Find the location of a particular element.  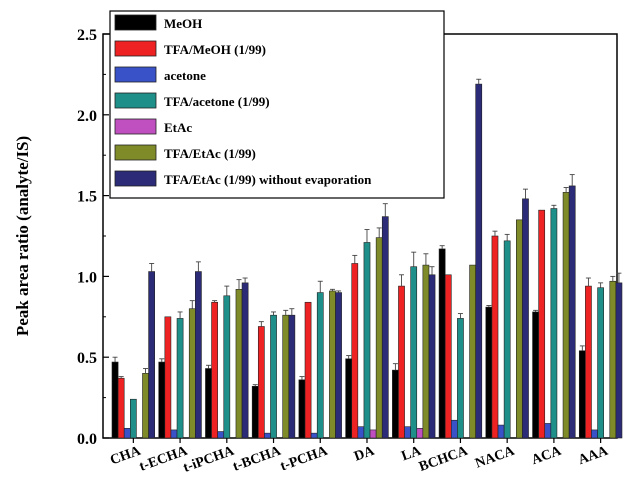

x-tick-label: t-iPCHA is located at coordinates (209, 459).